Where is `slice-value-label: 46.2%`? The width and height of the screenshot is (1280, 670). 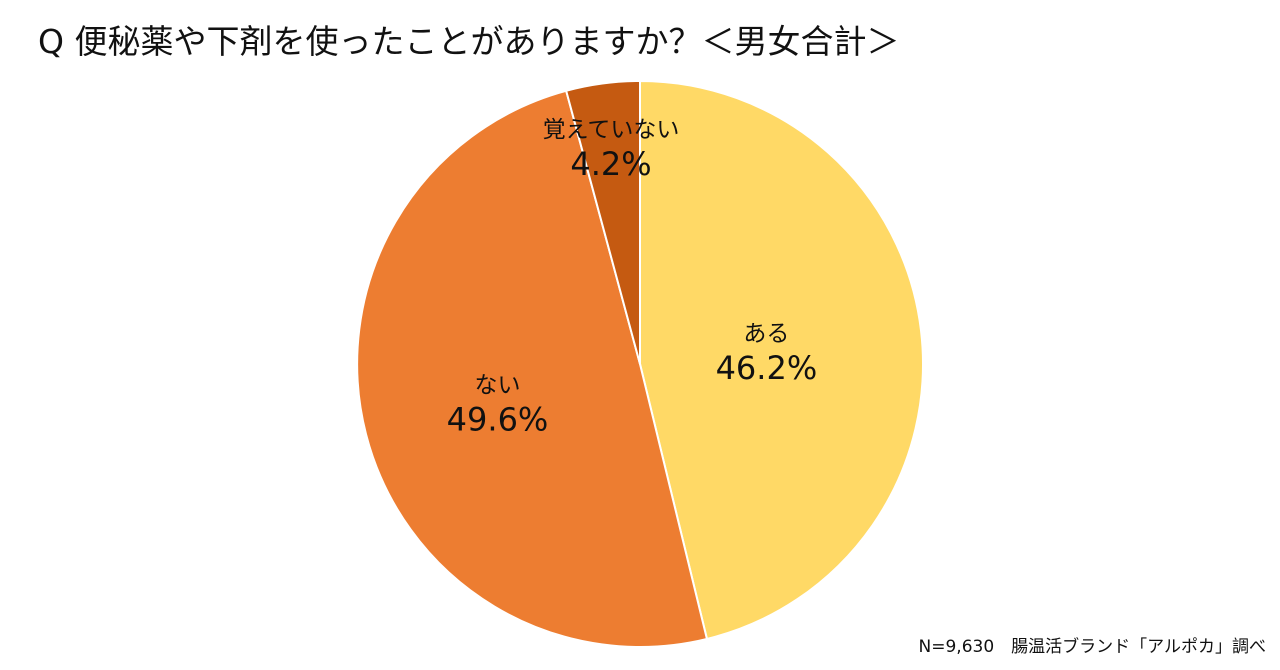 slice-value-label: 46.2% is located at coordinates (767, 368).